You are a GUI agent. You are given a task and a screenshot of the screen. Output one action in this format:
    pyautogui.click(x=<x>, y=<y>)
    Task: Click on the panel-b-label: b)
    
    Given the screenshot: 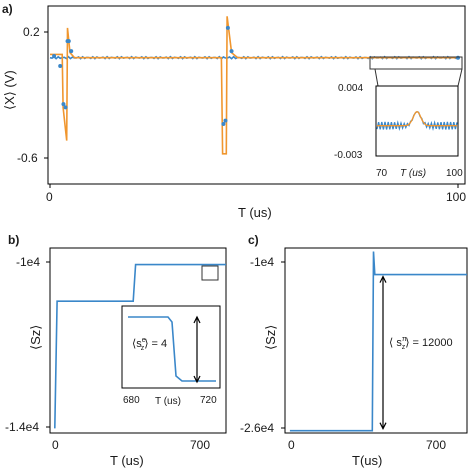 What is the action you would take?
    pyautogui.click(x=13, y=240)
    